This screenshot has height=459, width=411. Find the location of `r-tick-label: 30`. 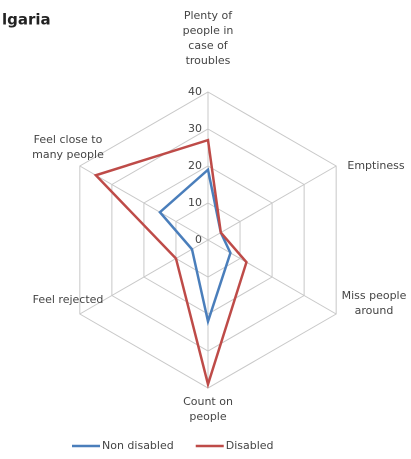

r-tick-label: 30 is located at coordinates (195, 128).